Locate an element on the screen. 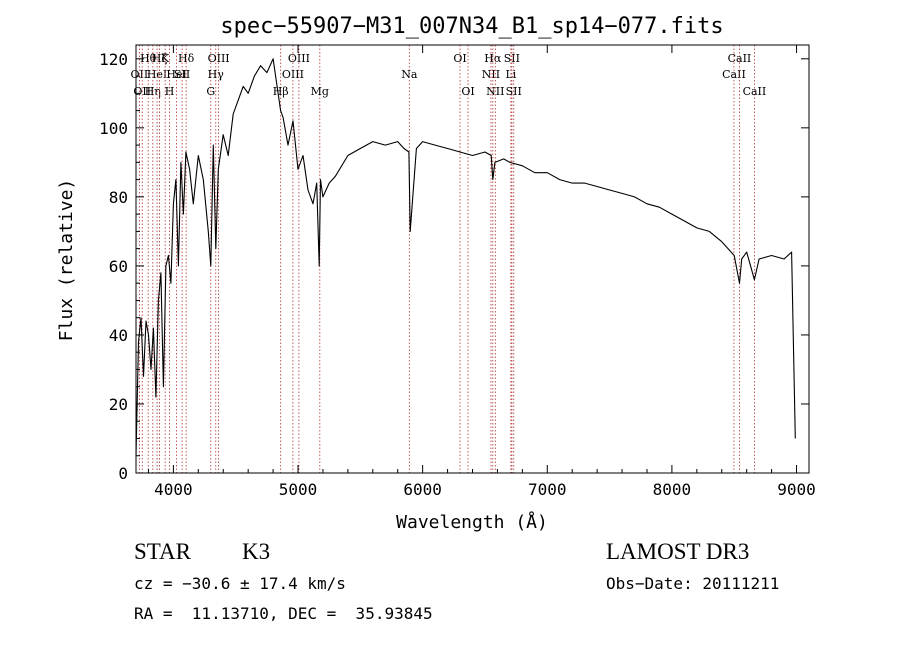 This screenshot has width=900, height=649. x-tick-label: 9000 is located at coordinates (796, 489).